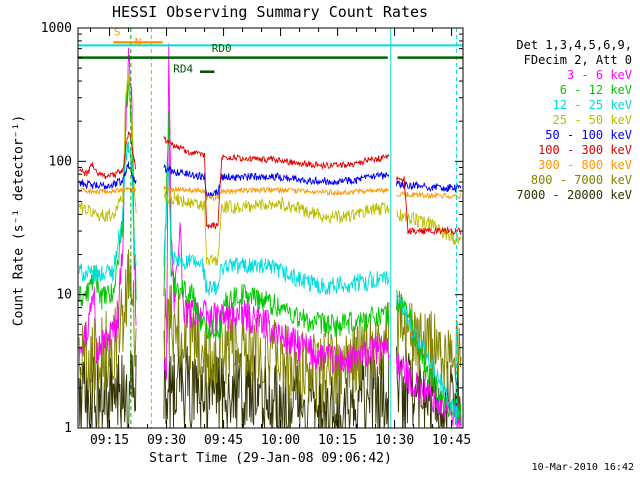 The image size is (640, 480). Describe the element at coordinates (270, 458) in the screenshot. I see `x-axis-label: Start Time (29-Jan-08 09:06:42)` at that location.